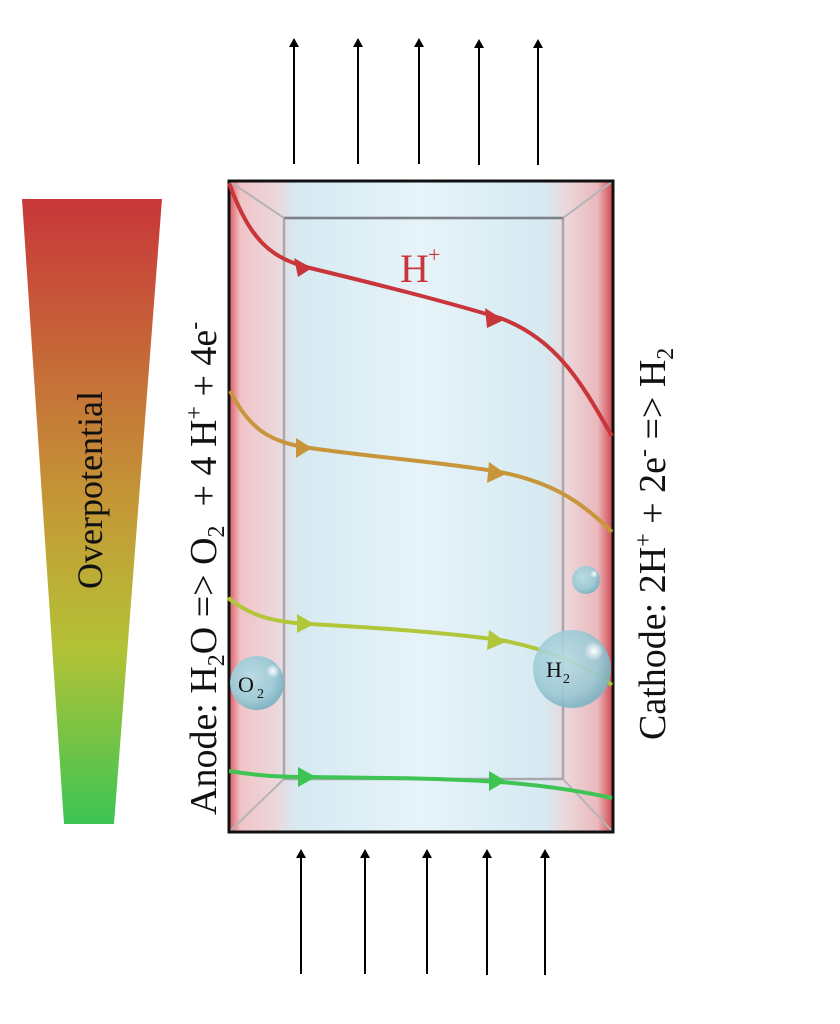 The width and height of the screenshot is (840, 1024). Describe the element at coordinates (420, 784) in the screenshot. I see `flow-line-low` at that location.